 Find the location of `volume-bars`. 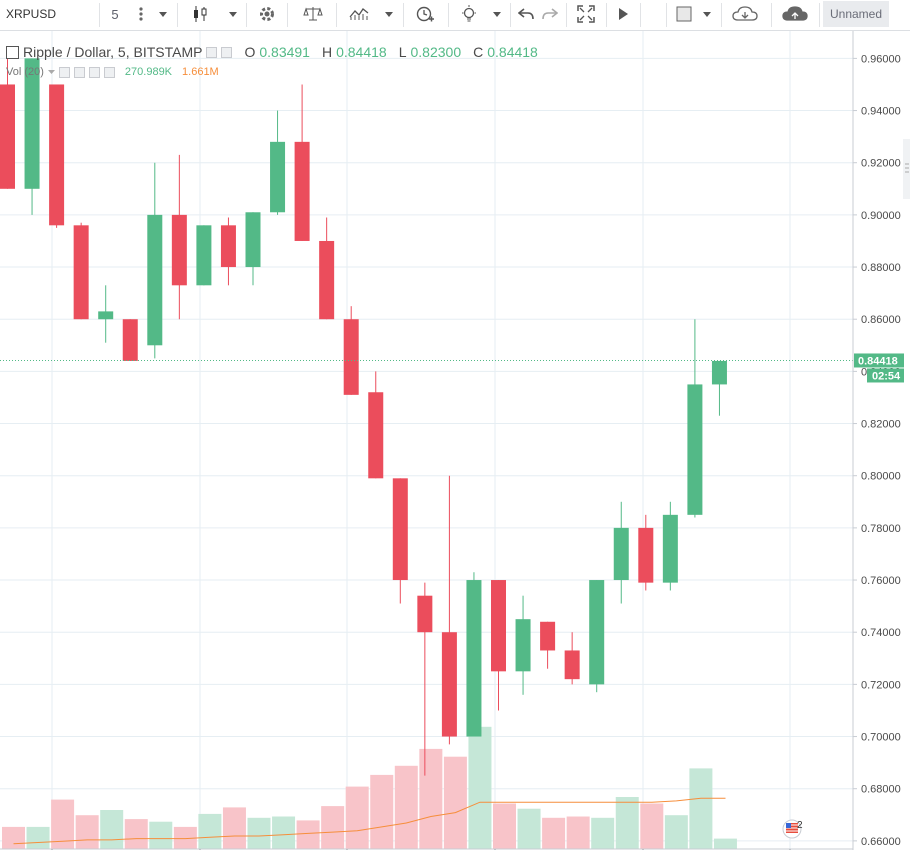

volume-bars is located at coordinates (369, 787).